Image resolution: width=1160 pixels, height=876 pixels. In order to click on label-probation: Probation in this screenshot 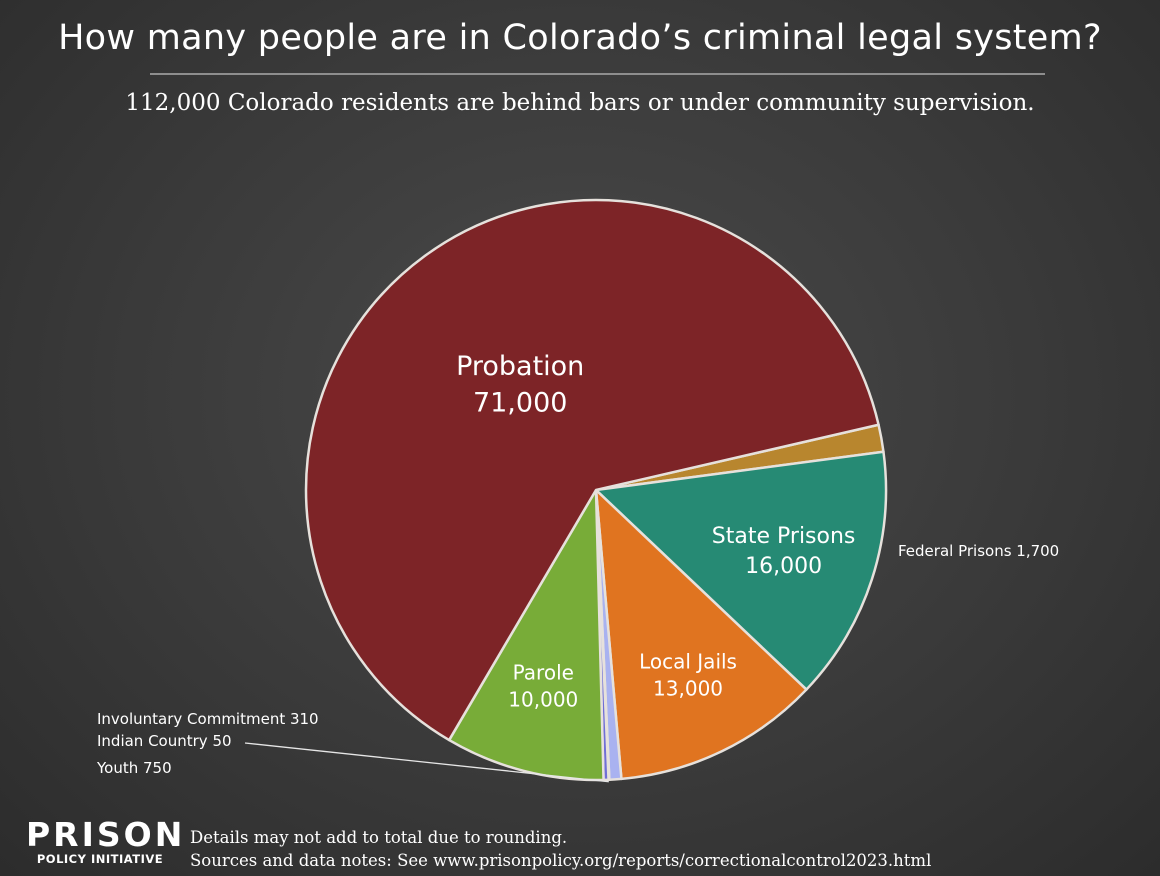, I will do `click(520, 366)`.